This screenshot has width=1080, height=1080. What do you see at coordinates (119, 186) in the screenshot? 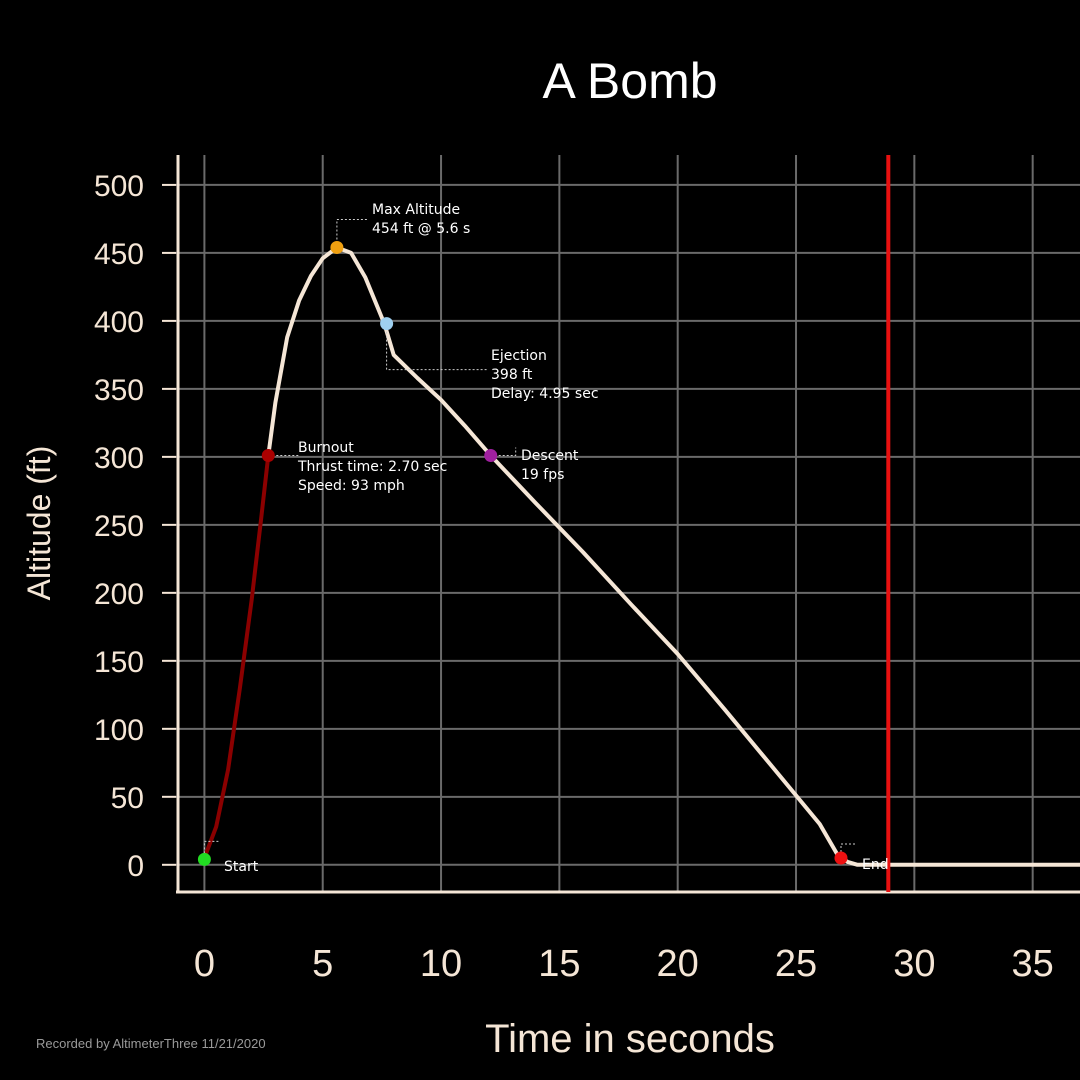
I see `y-tick-label: 500` at bounding box center [119, 186].